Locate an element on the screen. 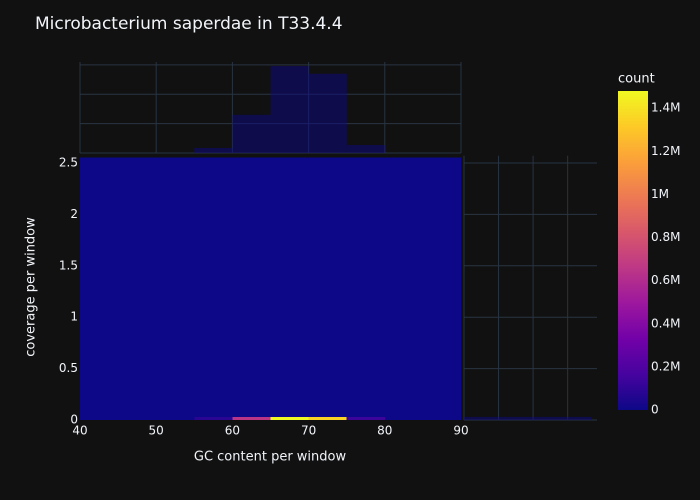  x-tick-label: 70 is located at coordinates (308, 431).